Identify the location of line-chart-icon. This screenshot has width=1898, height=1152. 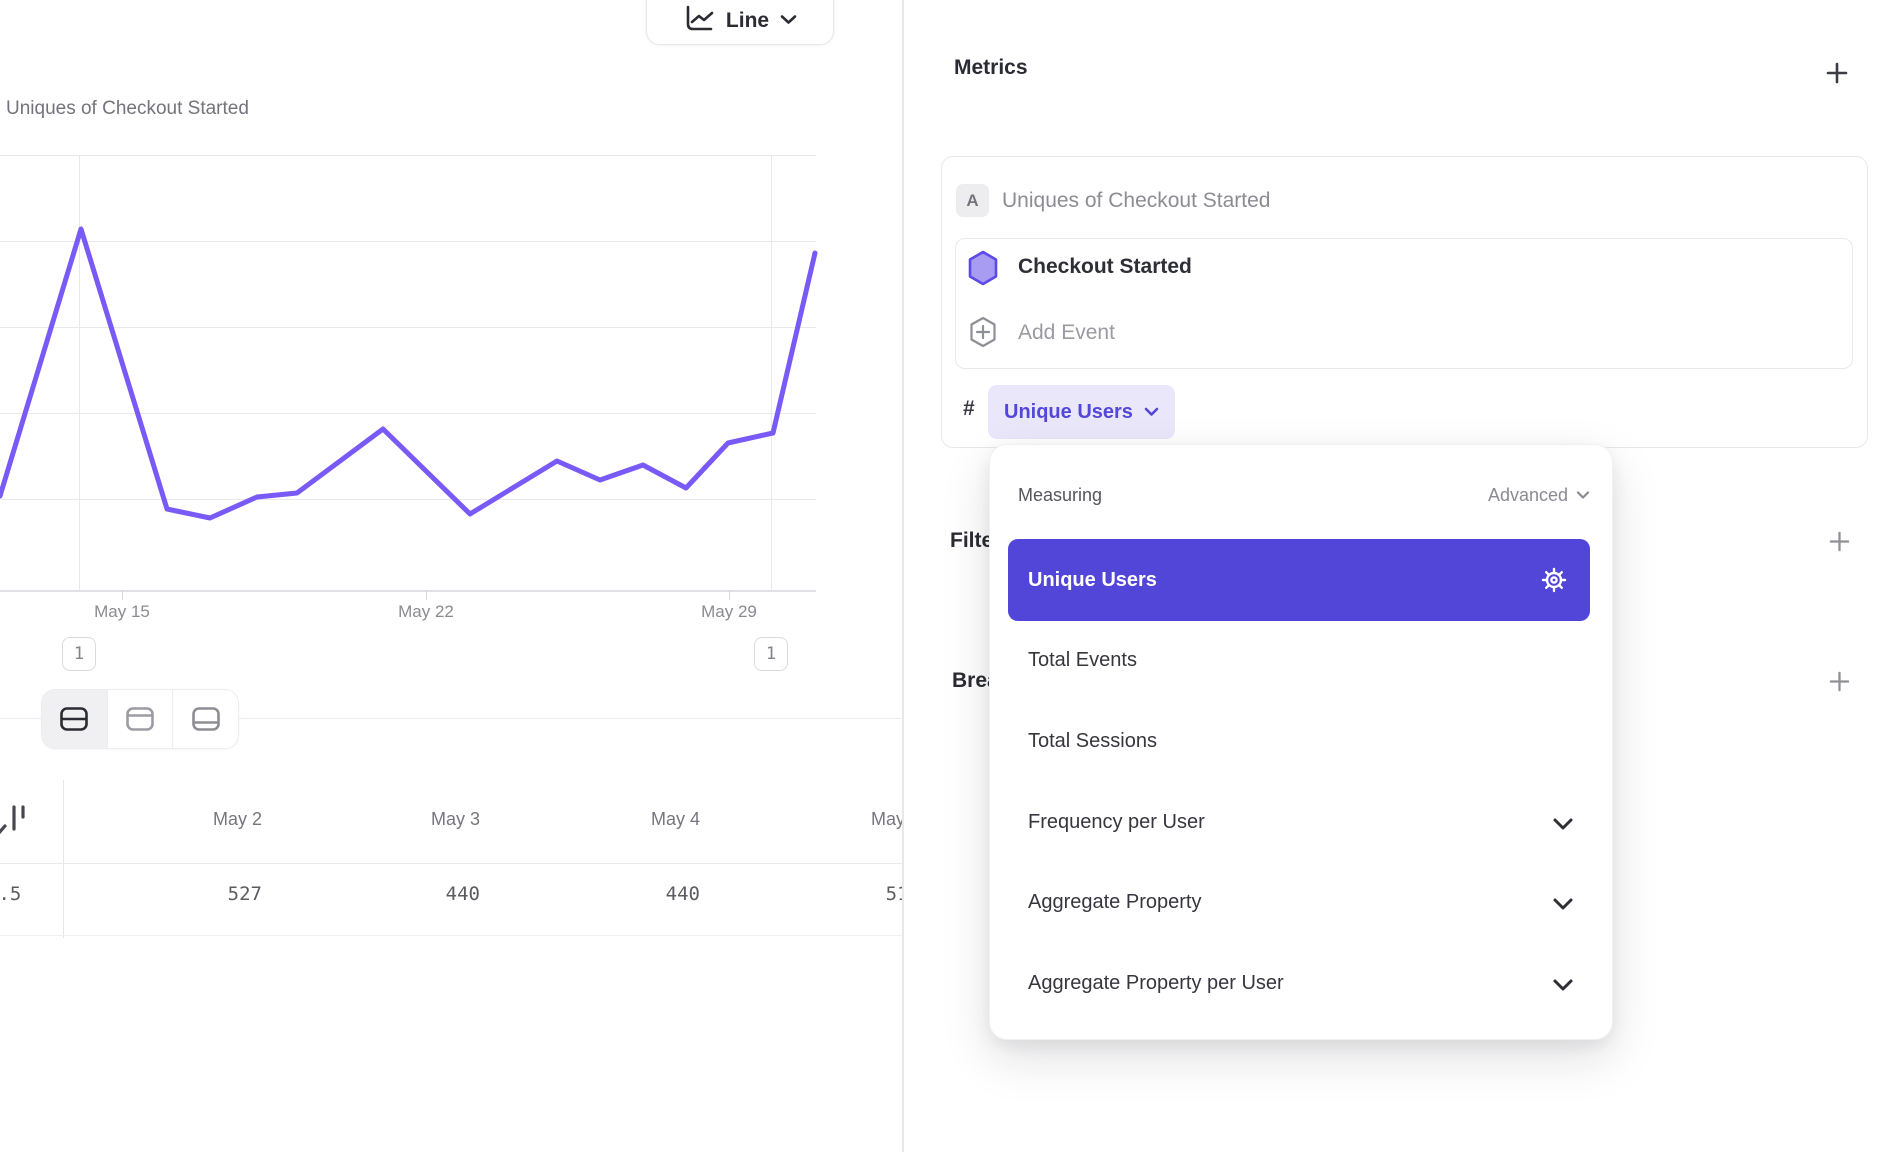
(699, 21).